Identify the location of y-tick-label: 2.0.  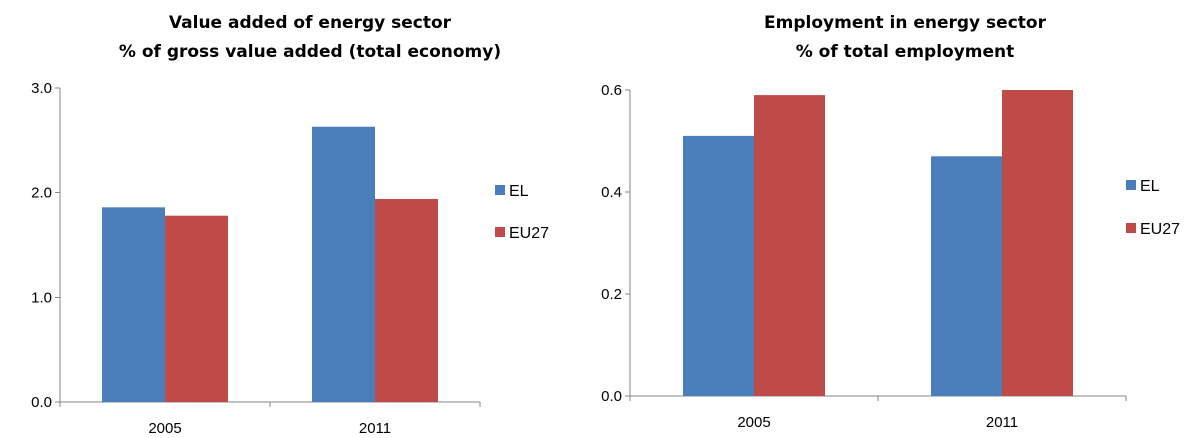
(41, 193).